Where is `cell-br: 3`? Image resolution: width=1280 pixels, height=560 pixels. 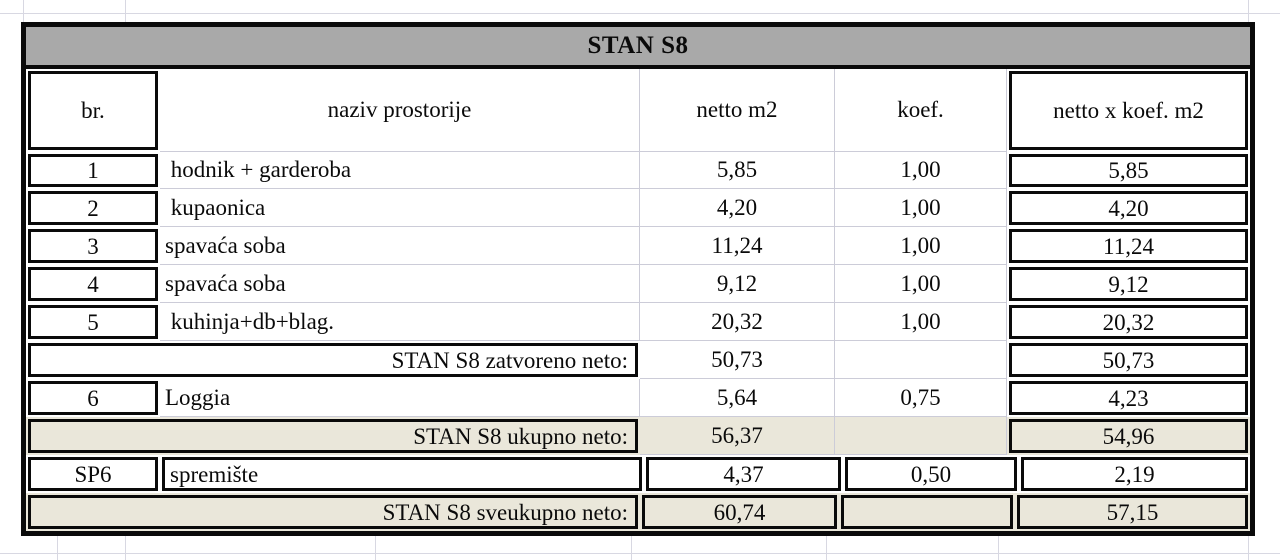 cell-br: 3 is located at coordinates (93, 246).